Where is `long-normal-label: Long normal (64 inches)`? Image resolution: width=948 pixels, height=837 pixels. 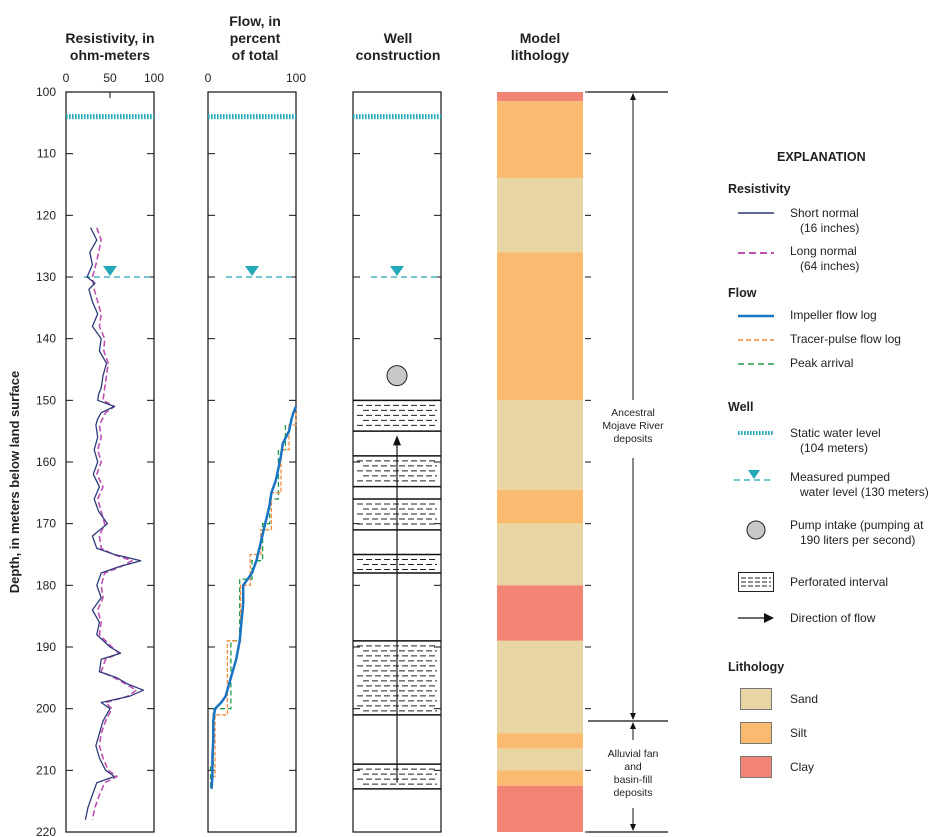 long-normal-label: Long normal (64 inches) is located at coordinates (824, 259).